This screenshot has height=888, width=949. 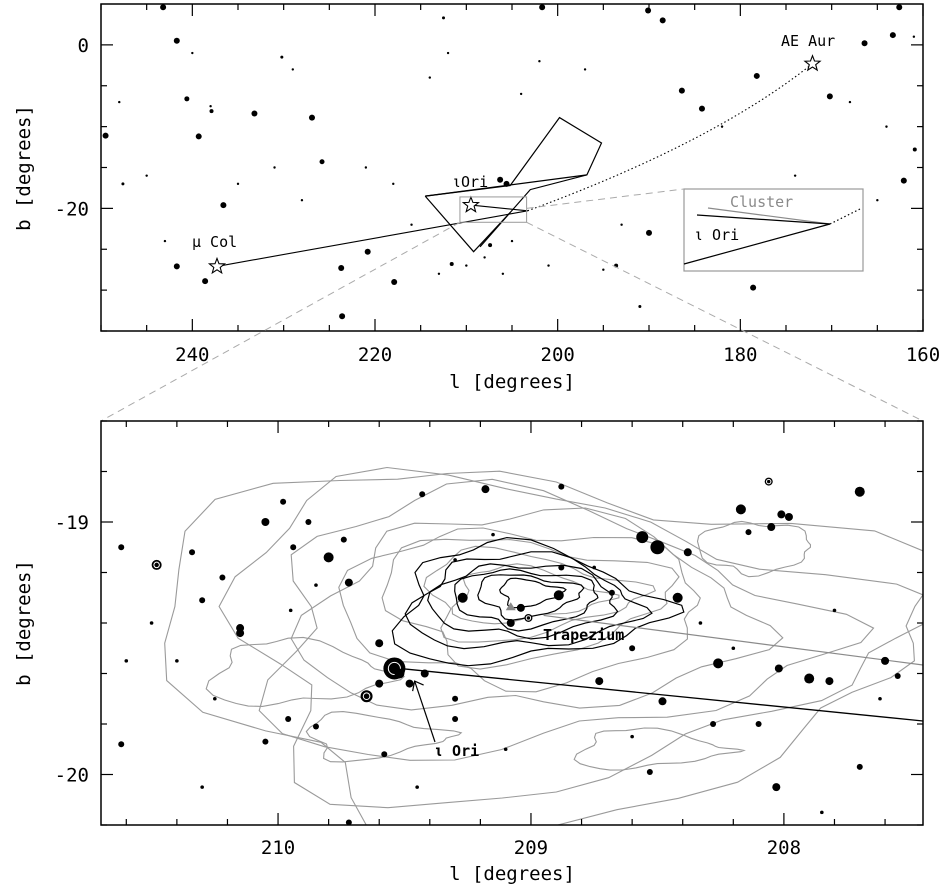 I want to click on orion-constellation-lines, so click(x=513, y=184).